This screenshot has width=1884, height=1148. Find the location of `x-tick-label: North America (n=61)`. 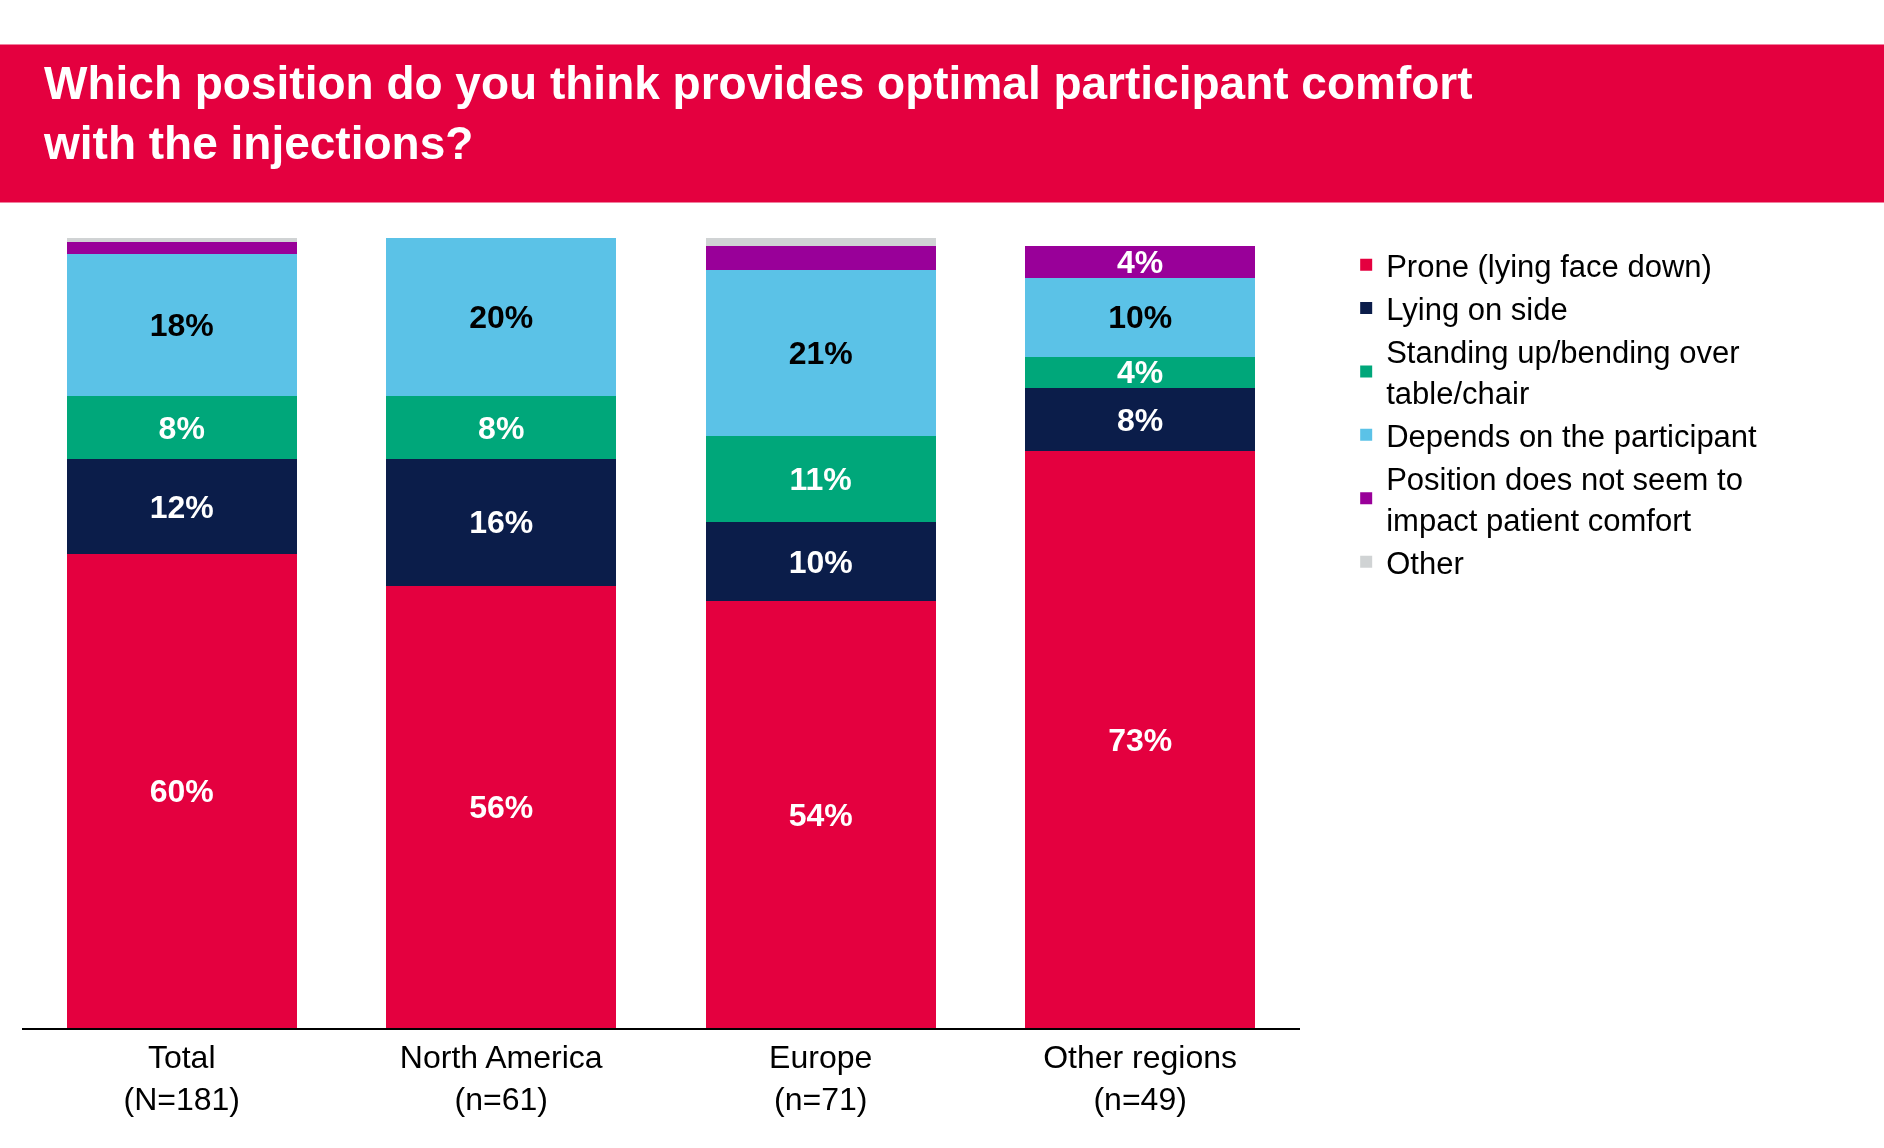

x-tick-label: North America (n=61) is located at coordinates (501, 1078).